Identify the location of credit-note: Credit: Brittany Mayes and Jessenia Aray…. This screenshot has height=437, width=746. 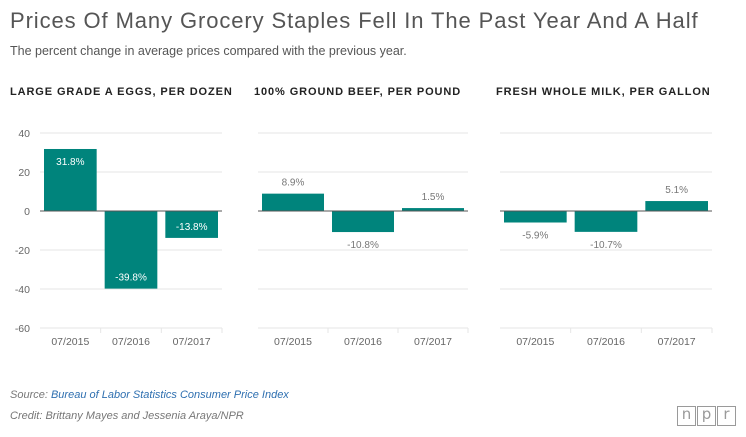
(127, 416).